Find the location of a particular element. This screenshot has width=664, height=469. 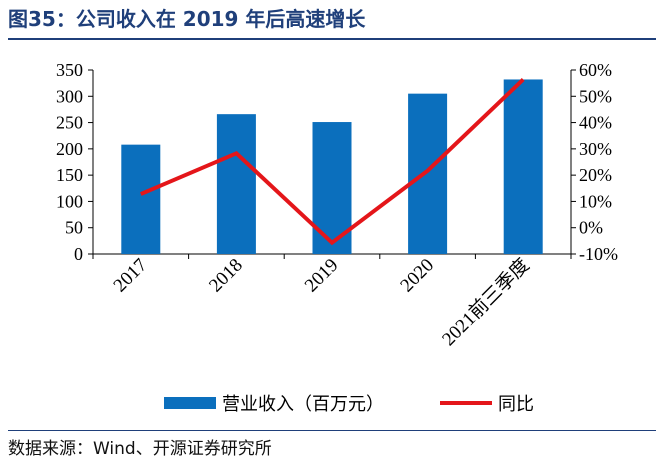

bar-revenue-2018 is located at coordinates (236, 184).